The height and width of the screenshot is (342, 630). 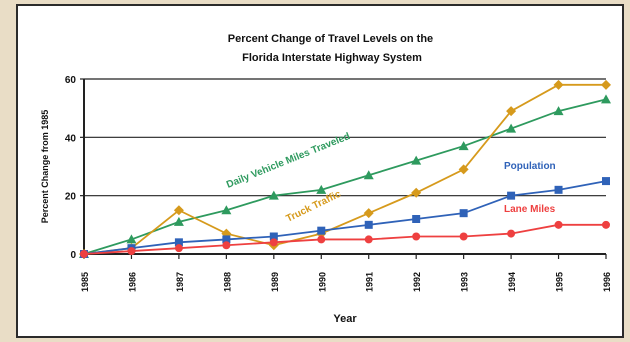 I want to click on series-line-lane-miles, so click(x=344, y=239).